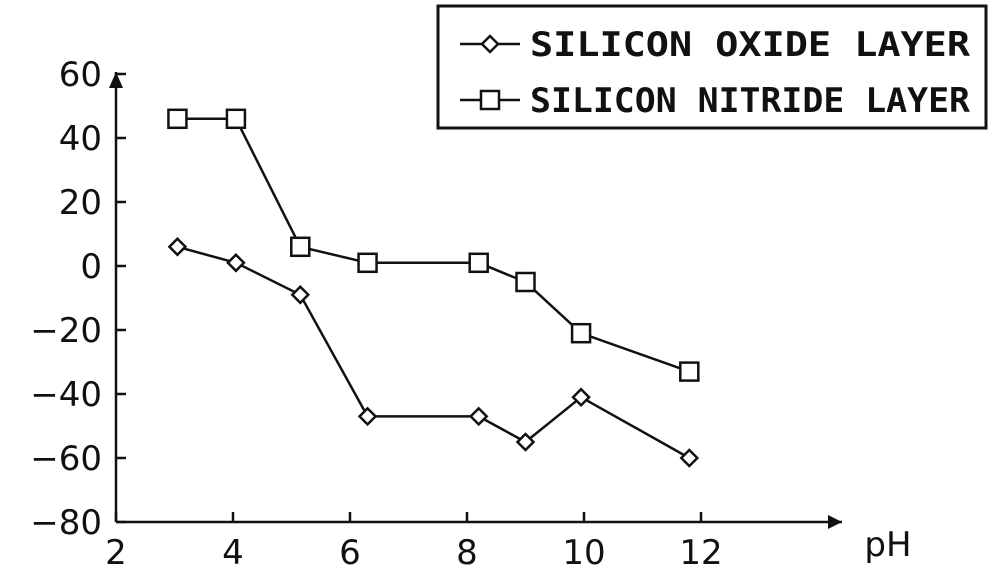  What do you see at coordinates (66, 459) in the screenshot?
I see `y-tick-label: −60` at bounding box center [66, 459].